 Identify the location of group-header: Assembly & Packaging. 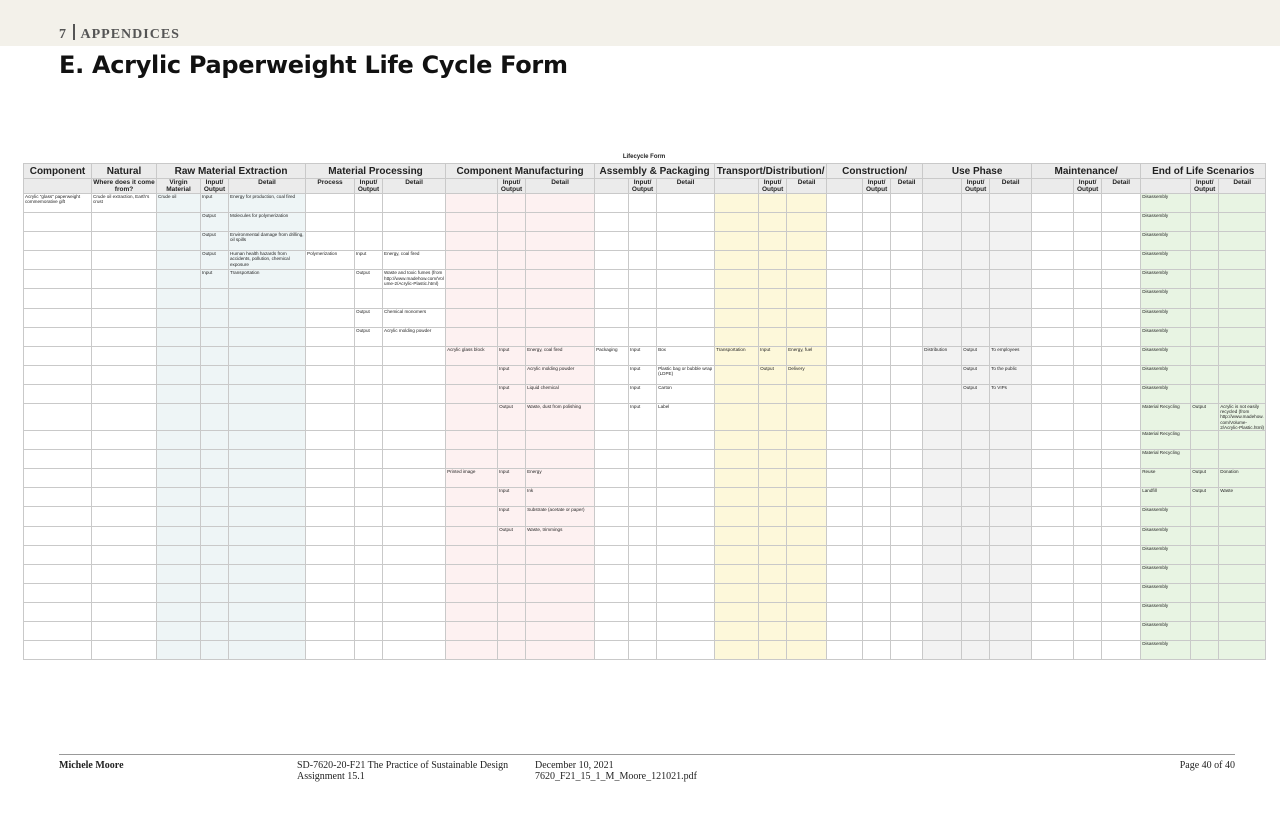
(655, 171).